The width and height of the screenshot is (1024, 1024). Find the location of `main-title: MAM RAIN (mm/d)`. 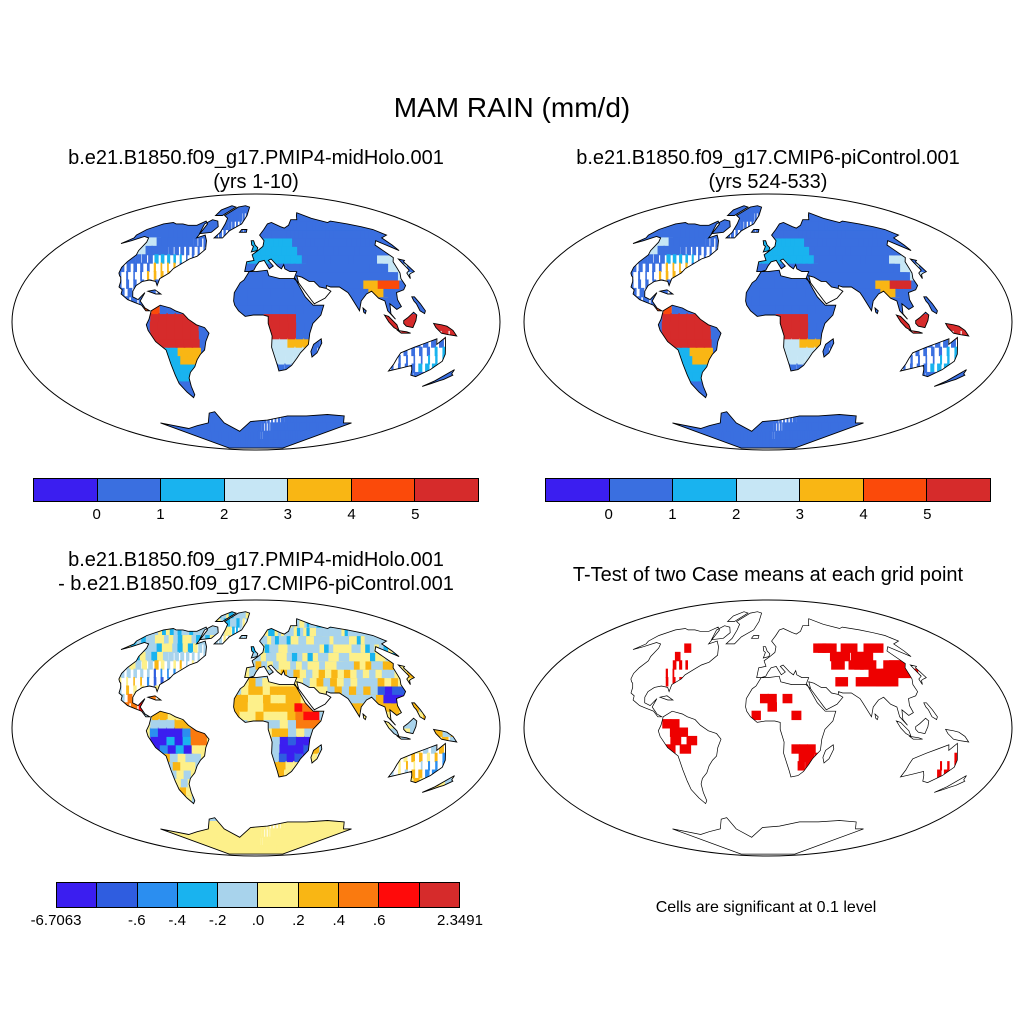

main-title: MAM RAIN (mm/d) is located at coordinates (512, 107).